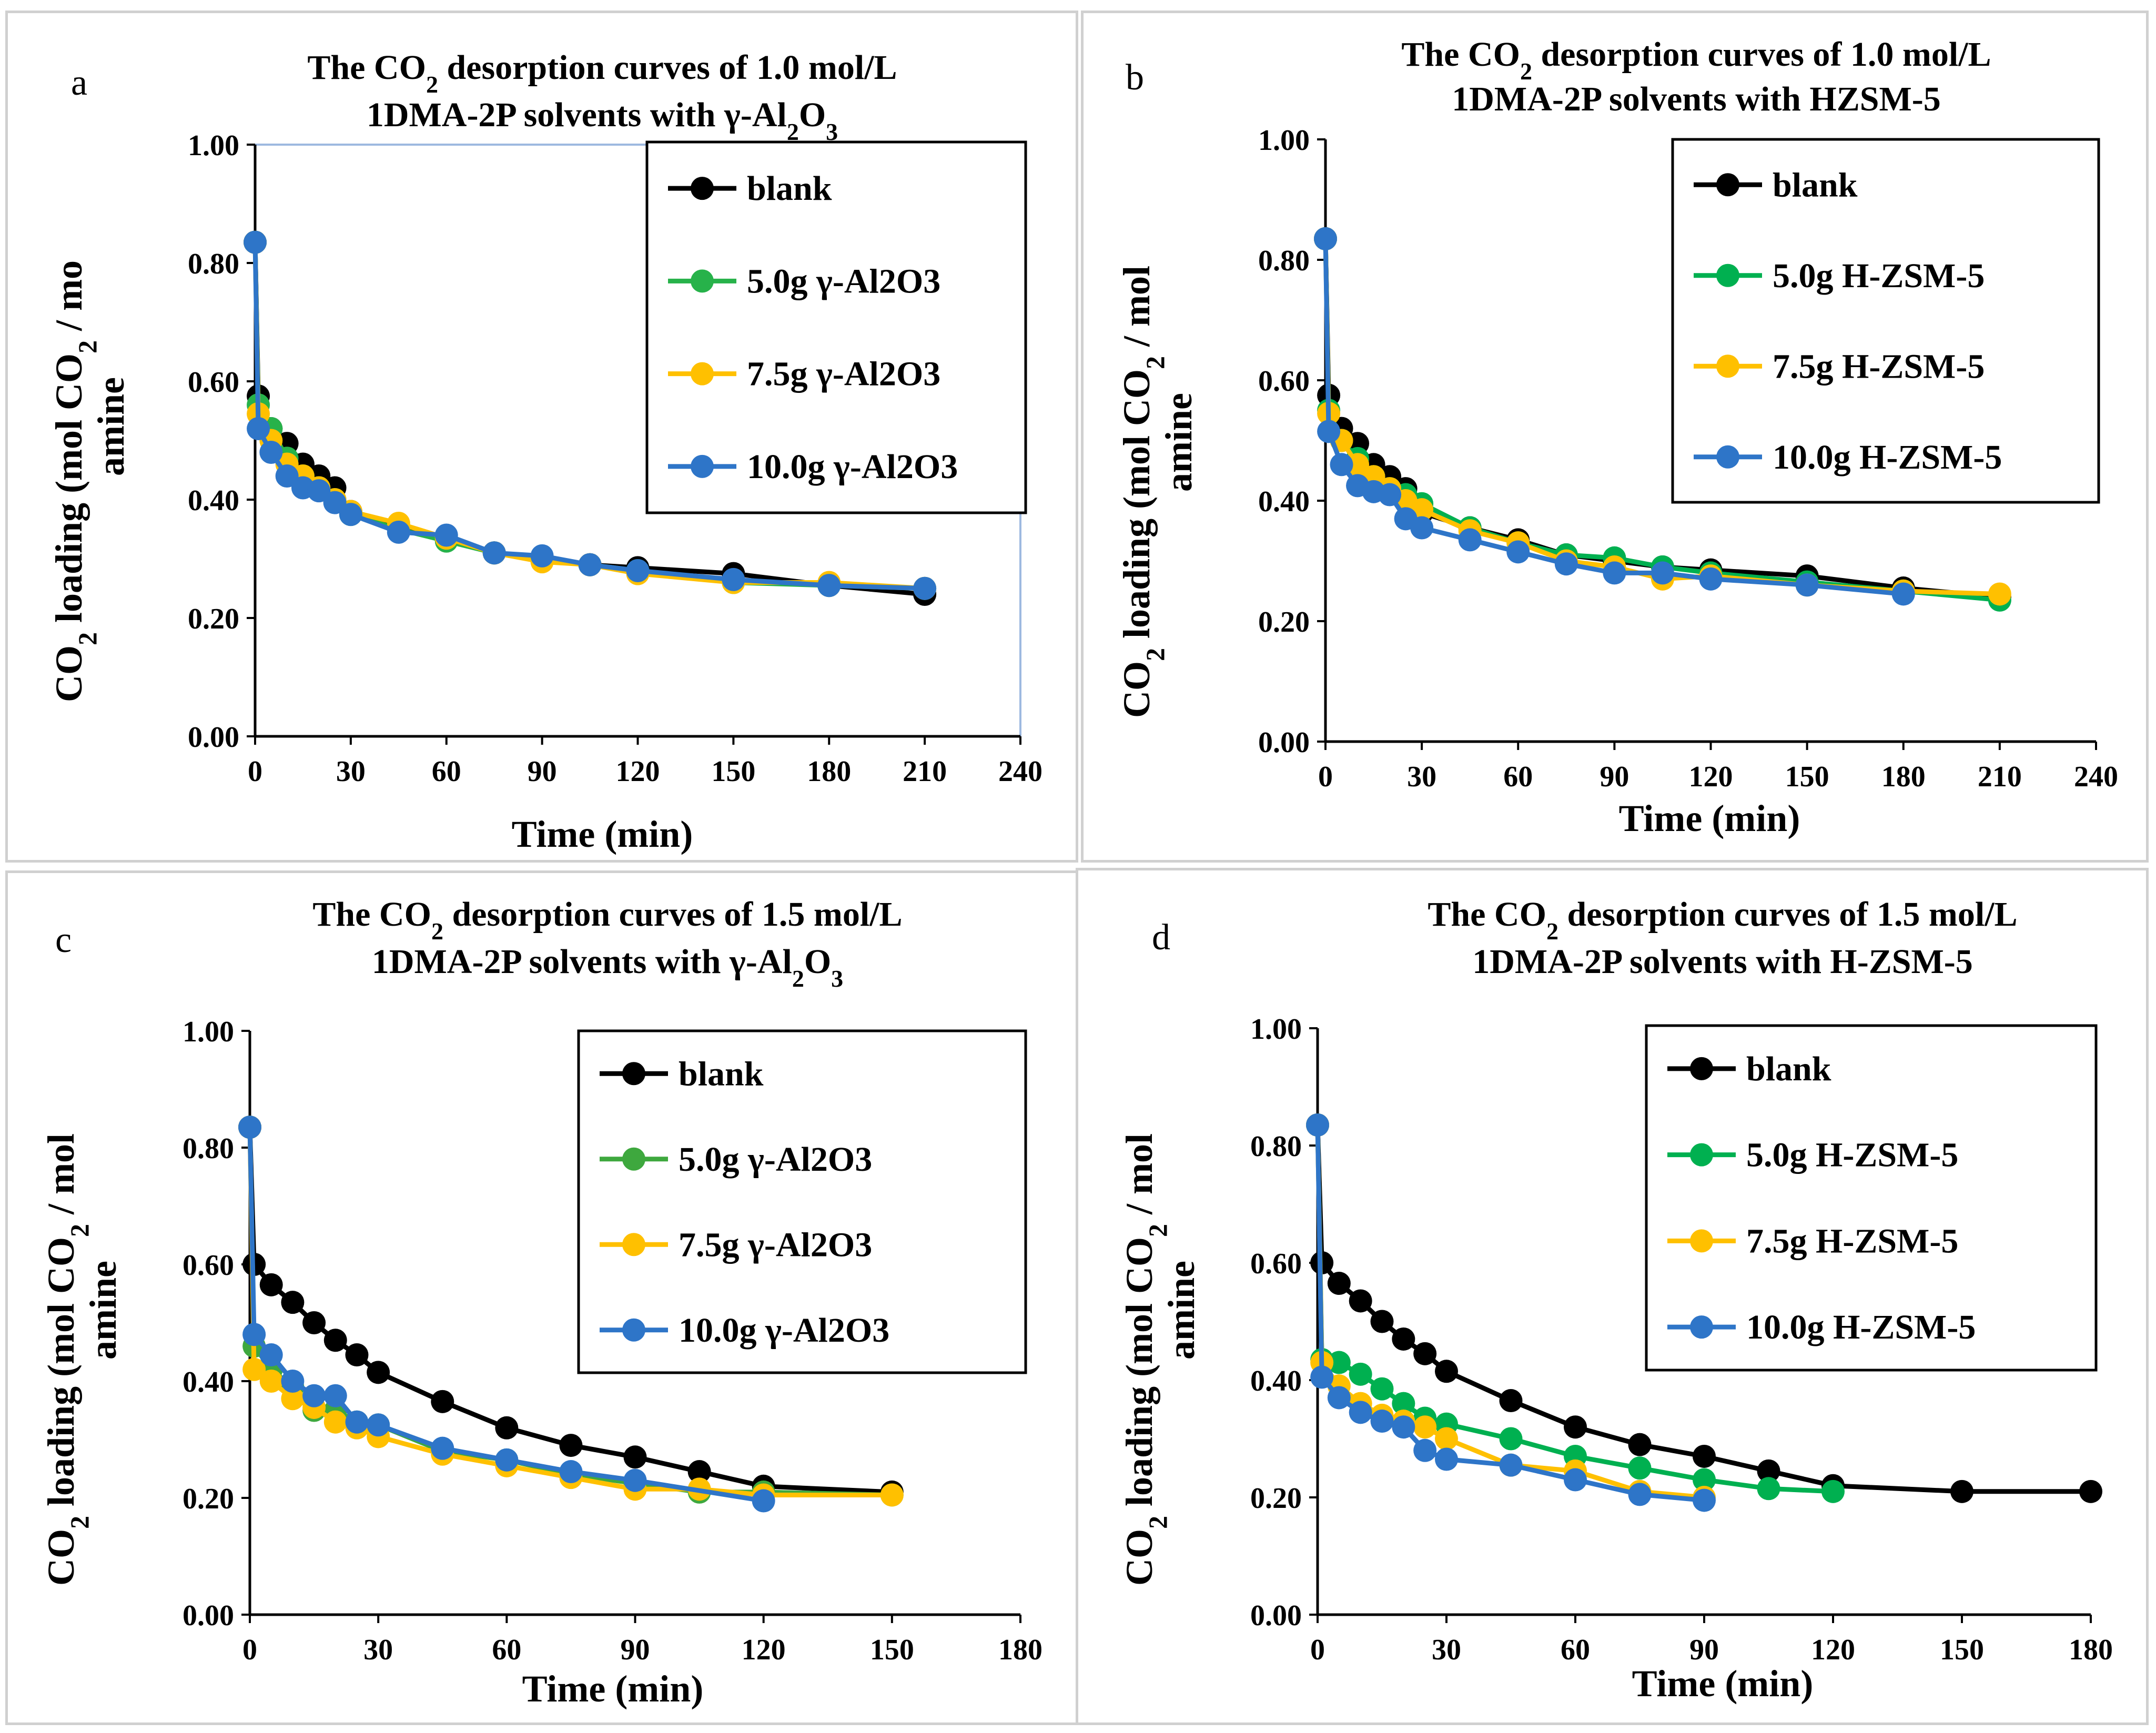 The image size is (2156, 1733). I want to click on legend-entry: 10.0g H-ZSM-5, so click(1887, 457).